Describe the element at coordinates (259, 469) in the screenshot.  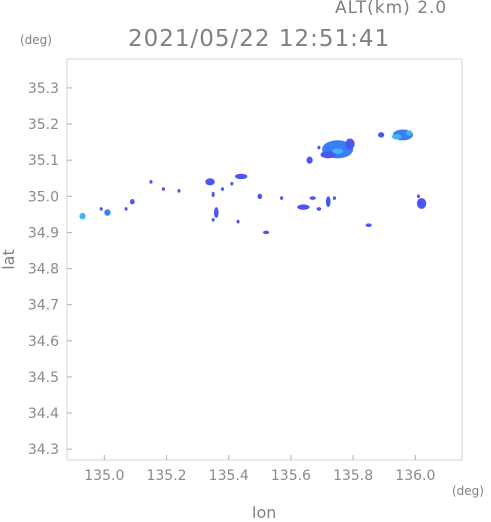
I see `x-axis: 135.0 135.2 135.4 135.6 135.8 136.0` at that location.